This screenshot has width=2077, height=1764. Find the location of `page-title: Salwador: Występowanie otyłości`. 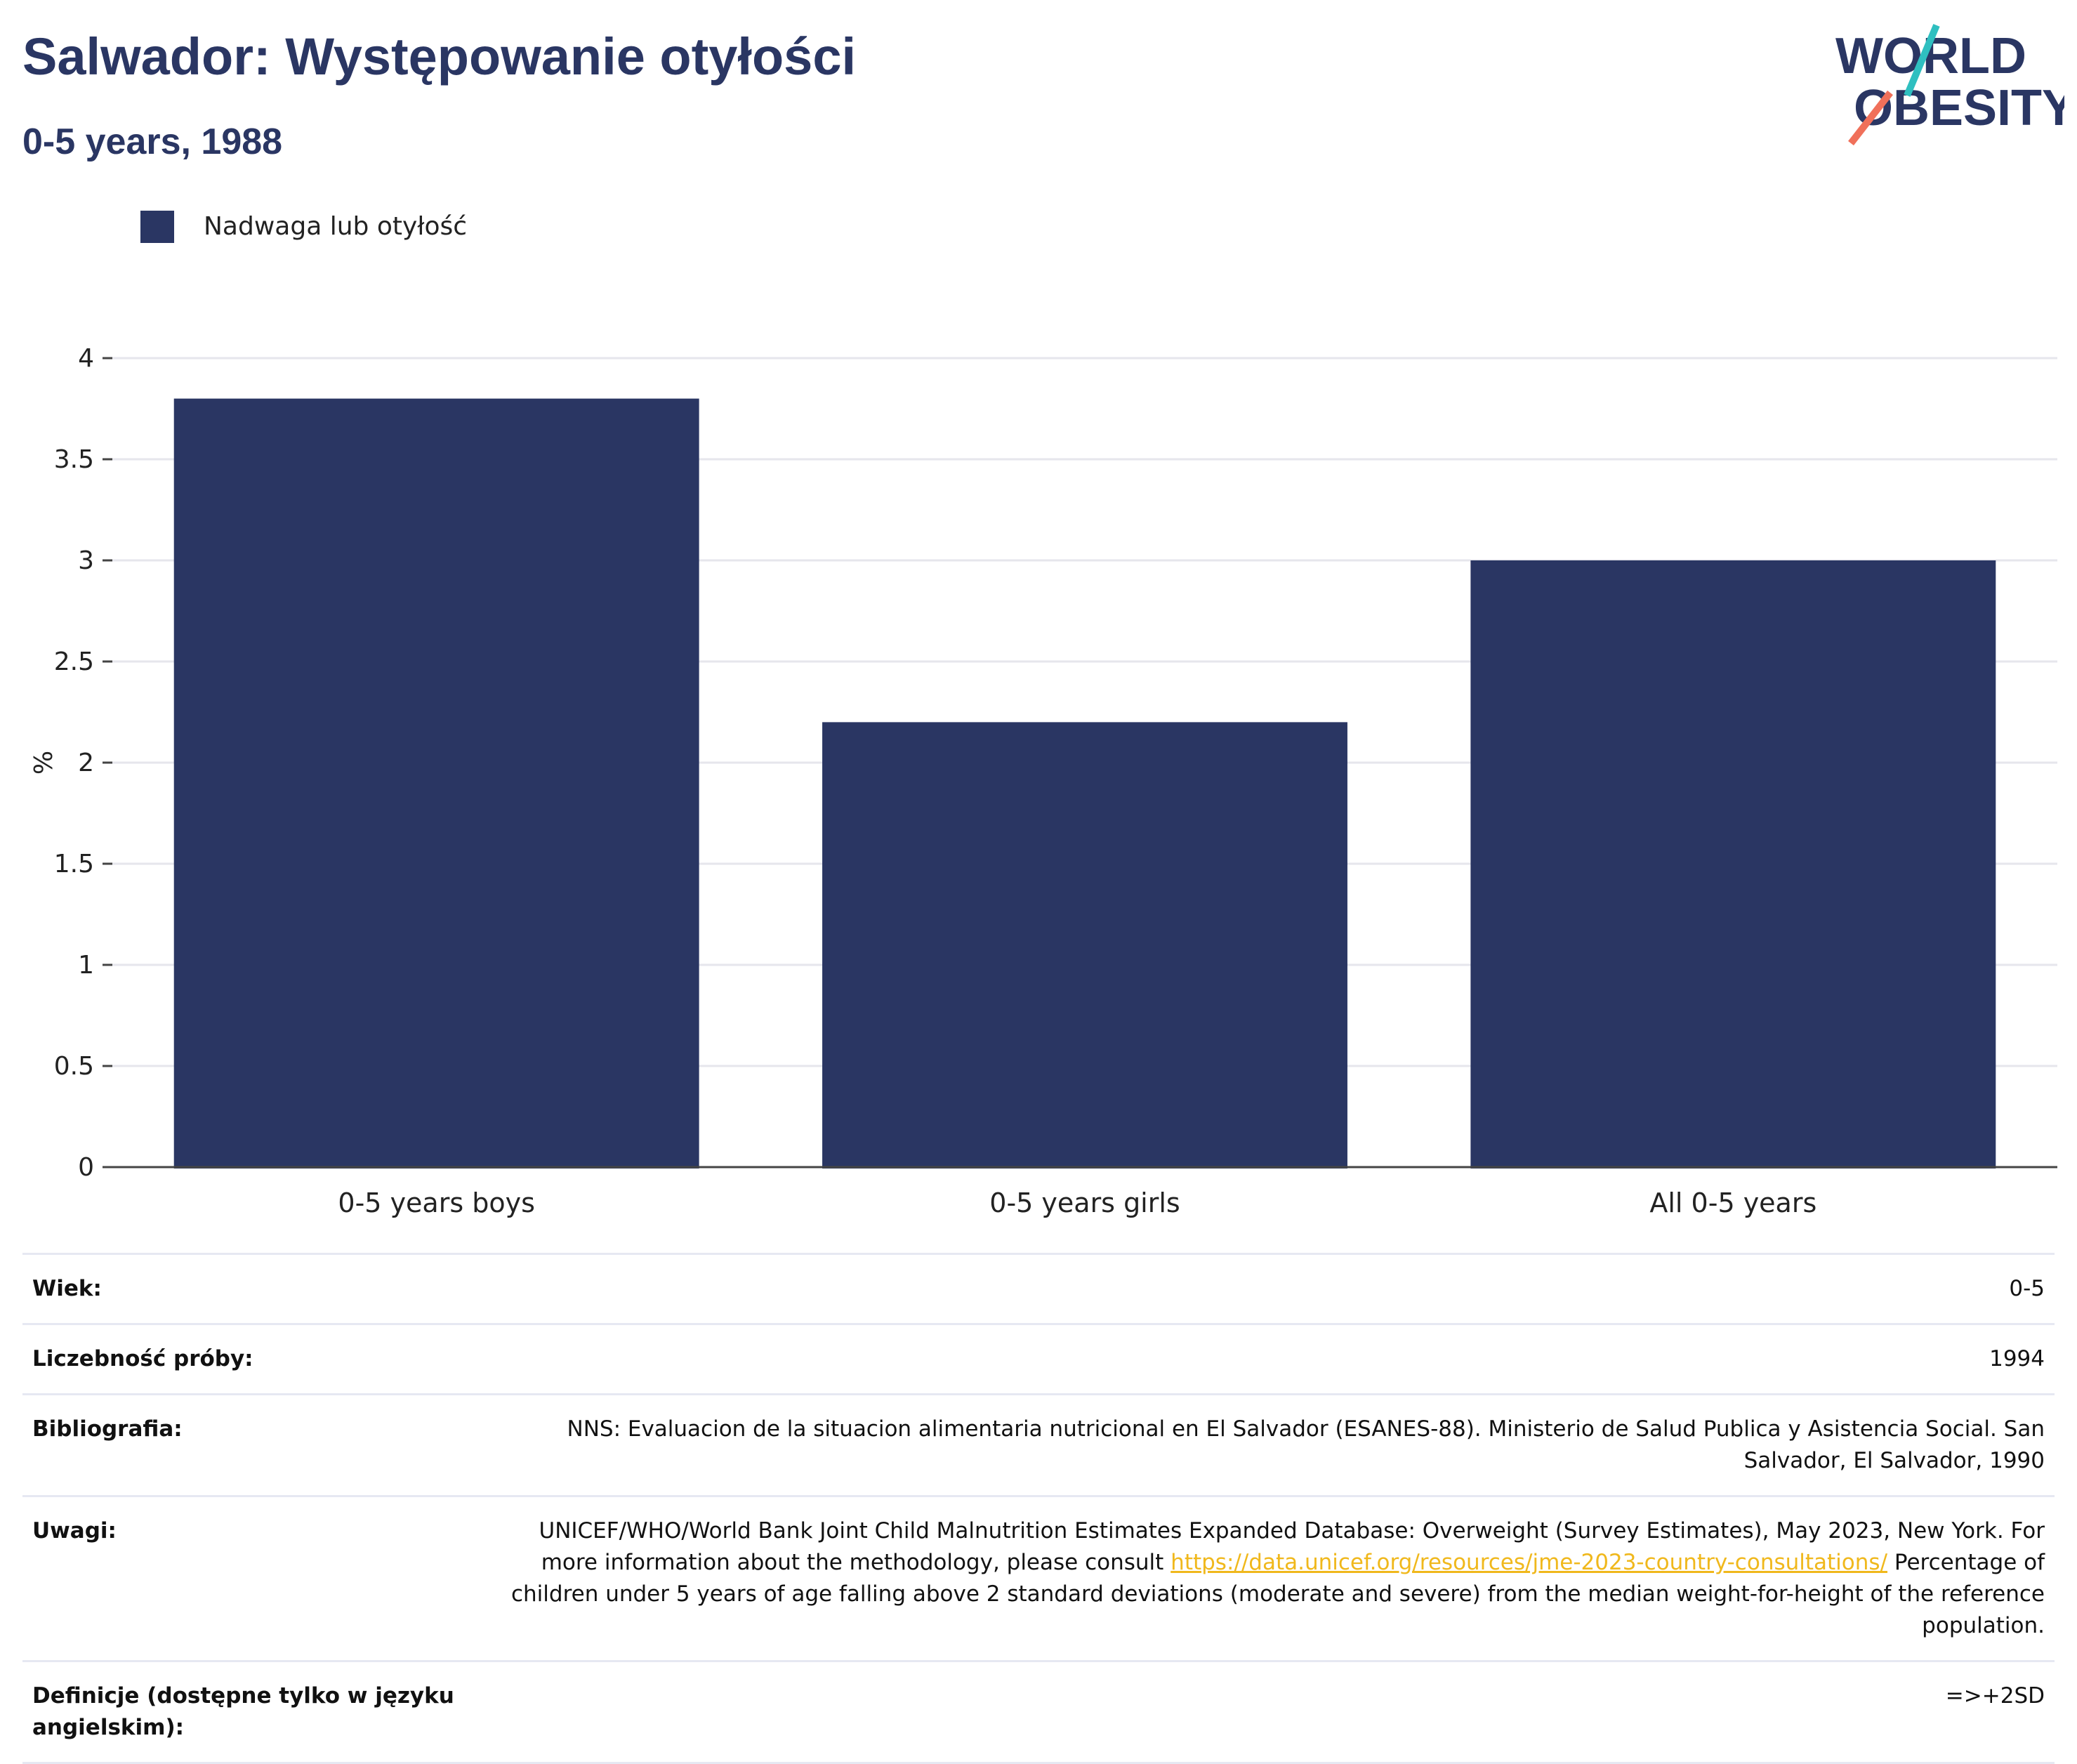

page-title: Salwador: Występowanie otyłości is located at coordinates (439, 56).